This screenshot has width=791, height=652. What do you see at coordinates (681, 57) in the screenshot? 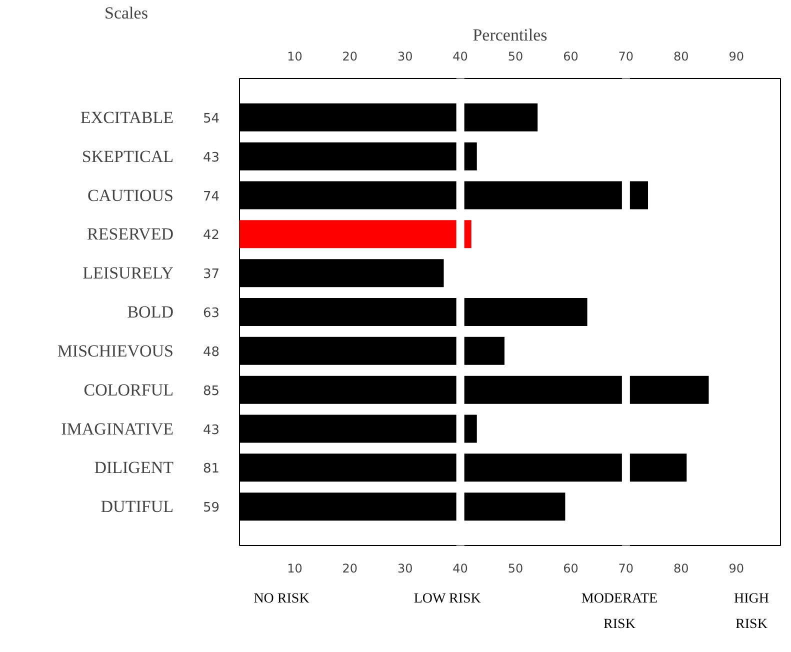
I see `x-tick-label: 80` at bounding box center [681, 57].